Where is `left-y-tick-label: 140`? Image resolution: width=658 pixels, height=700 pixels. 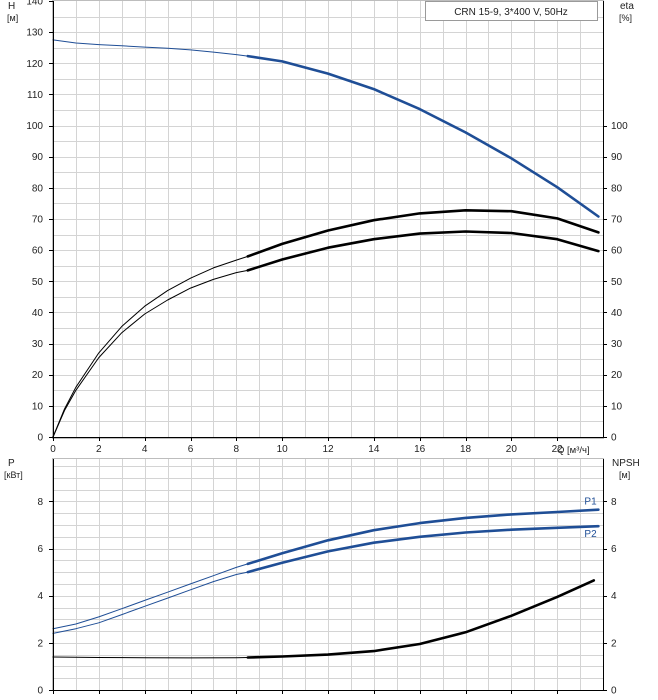
left-y-tick-label: 140 is located at coordinates (34, 4).